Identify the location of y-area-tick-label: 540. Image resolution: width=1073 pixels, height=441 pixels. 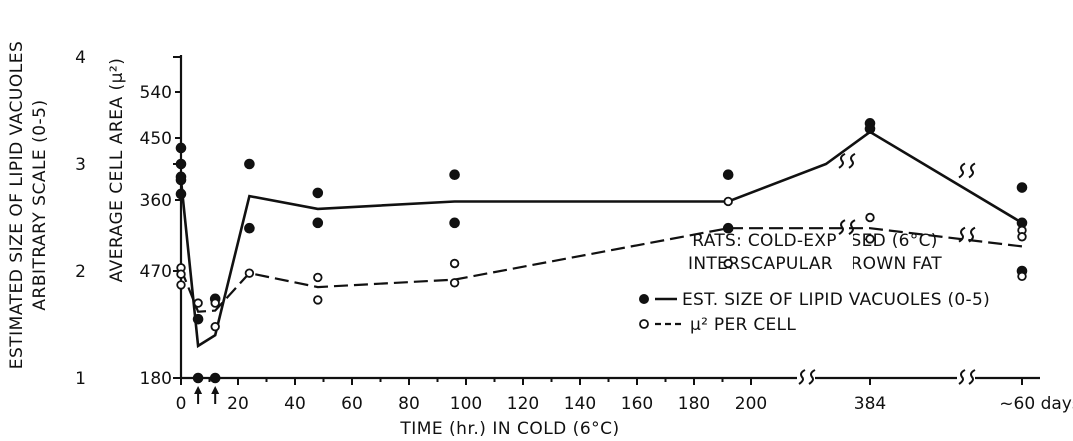
(156, 93).